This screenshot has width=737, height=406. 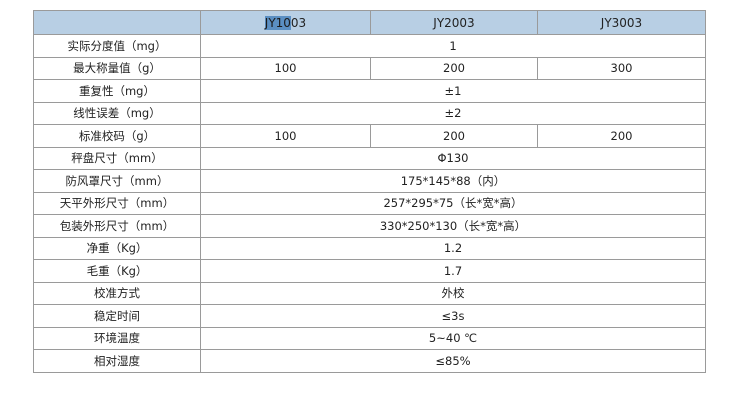 What do you see at coordinates (117, 271) in the screenshot?
I see `row-label: 毛重（Kg）` at bounding box center [117, 271].